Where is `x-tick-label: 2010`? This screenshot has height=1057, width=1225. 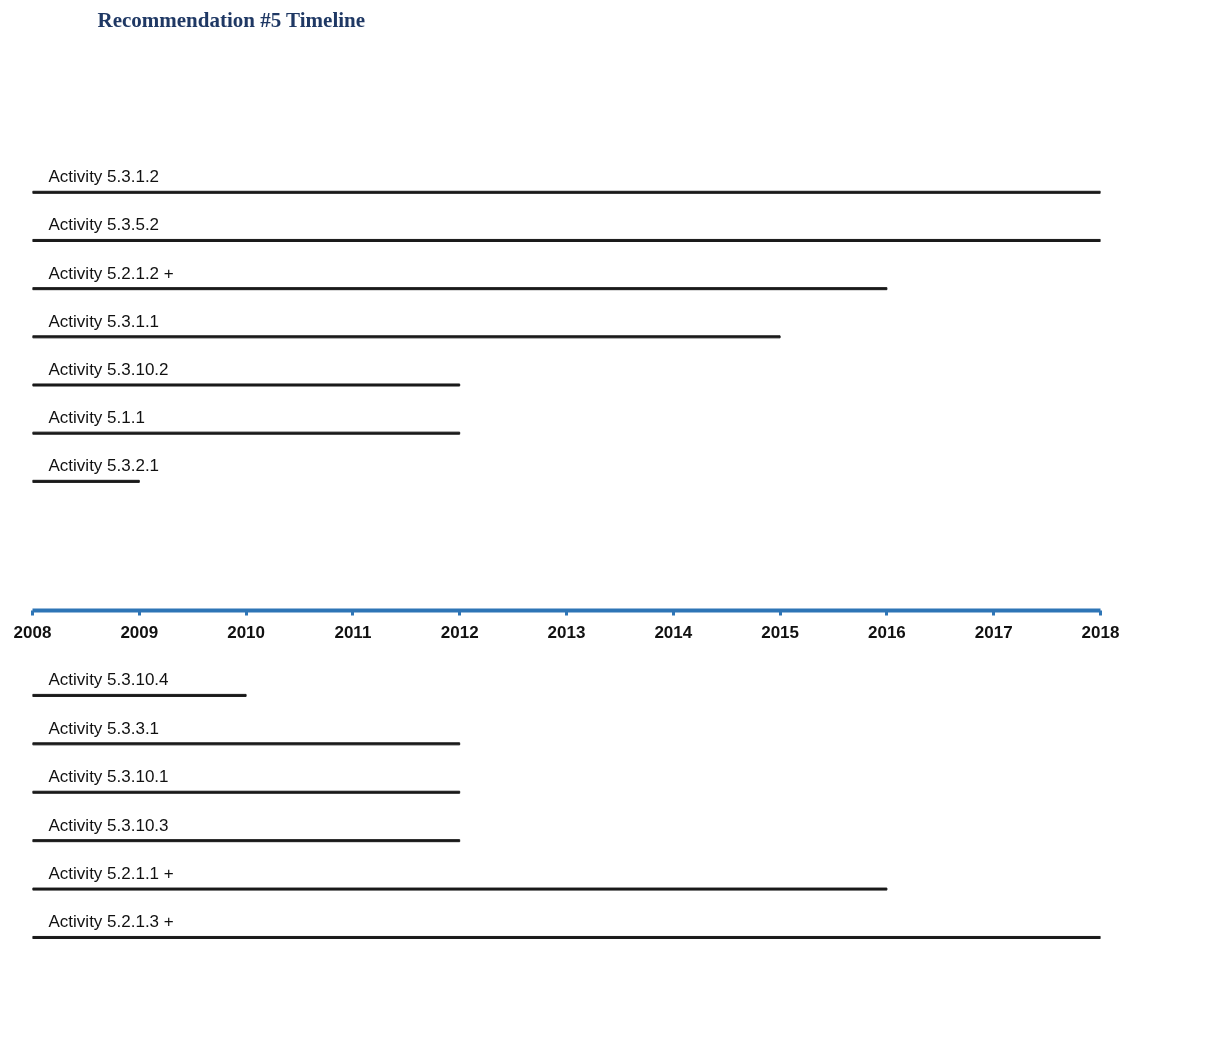 x-tick-label: 2010 is located at coordinates (246, 632).